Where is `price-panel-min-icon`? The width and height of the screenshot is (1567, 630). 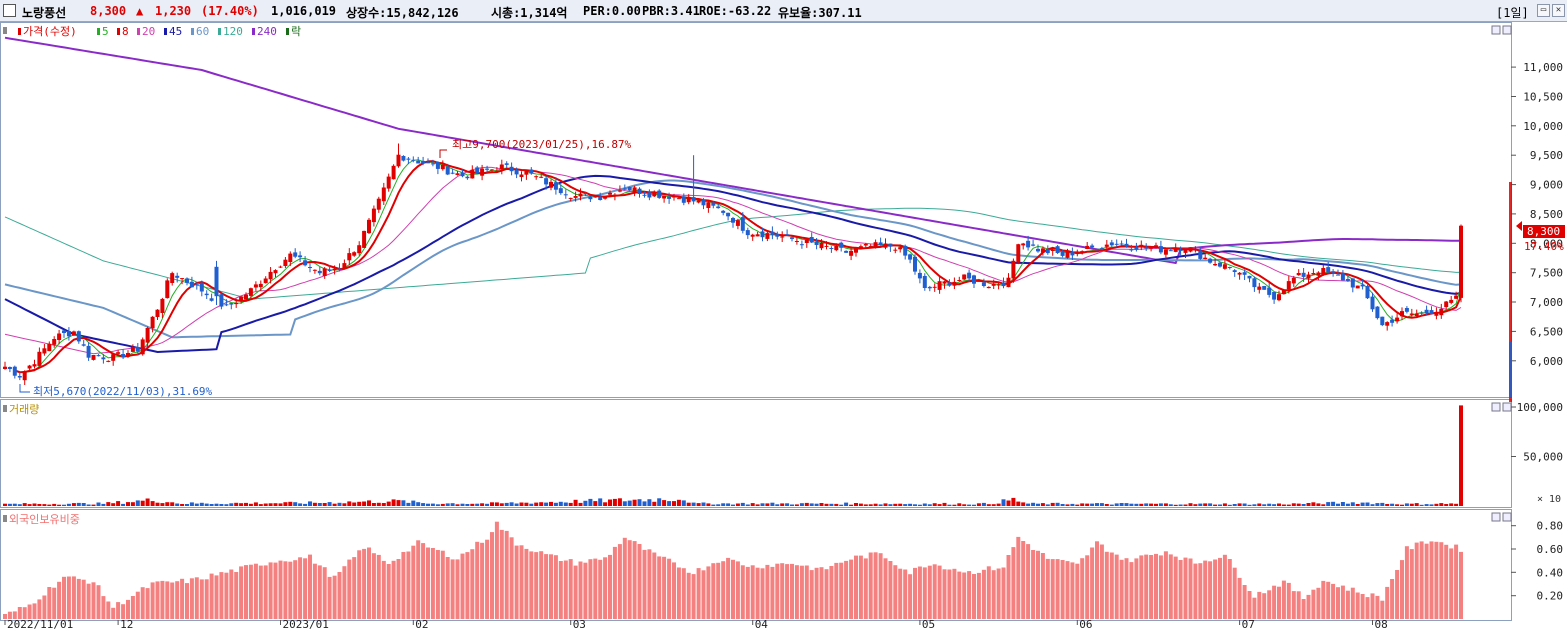
price-panel-min-icon is located at coordinates (1496, 30).